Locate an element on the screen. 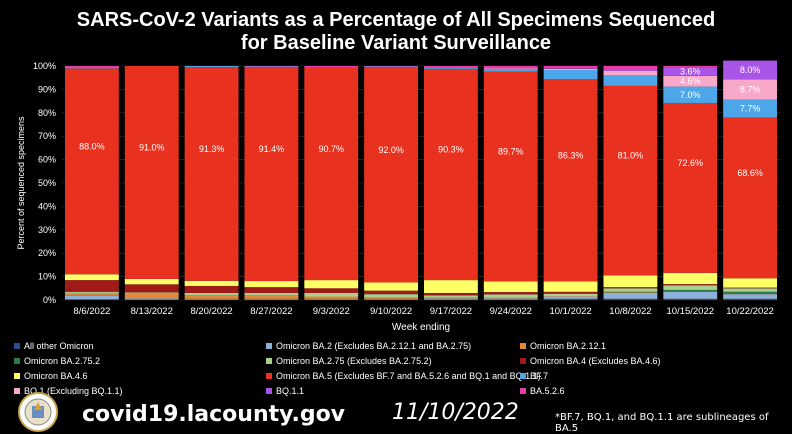 The width and height of the screenshot is (792, 434). legend-label: BA.5.2.6 is located at coordinates (547, 391).